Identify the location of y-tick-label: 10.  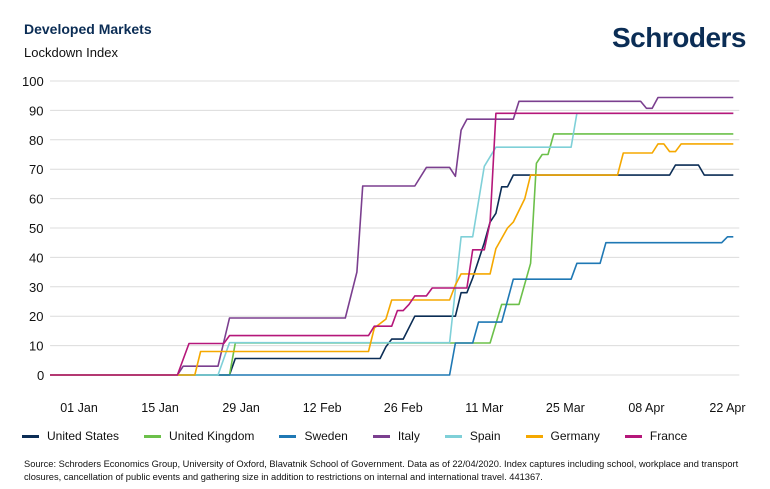
(36, 346).